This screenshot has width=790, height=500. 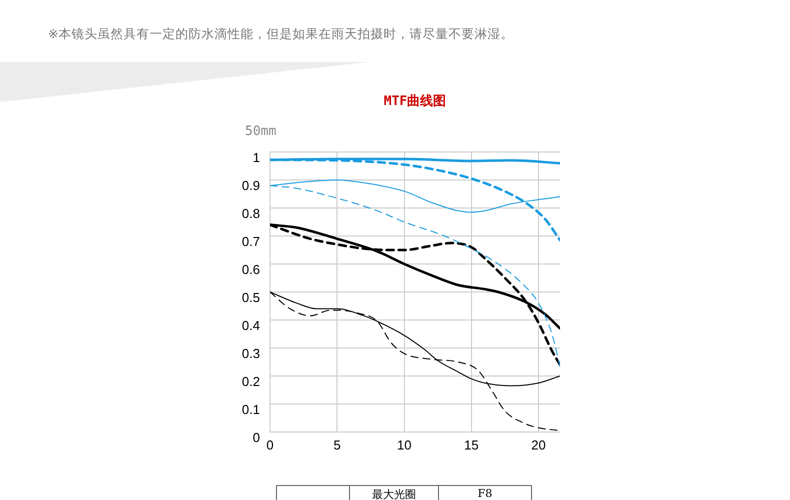 What do you see at coordinates (251, 326) in the screenshot?
I see `y-tick-label: 0.4` at bounding box center [251, 326].